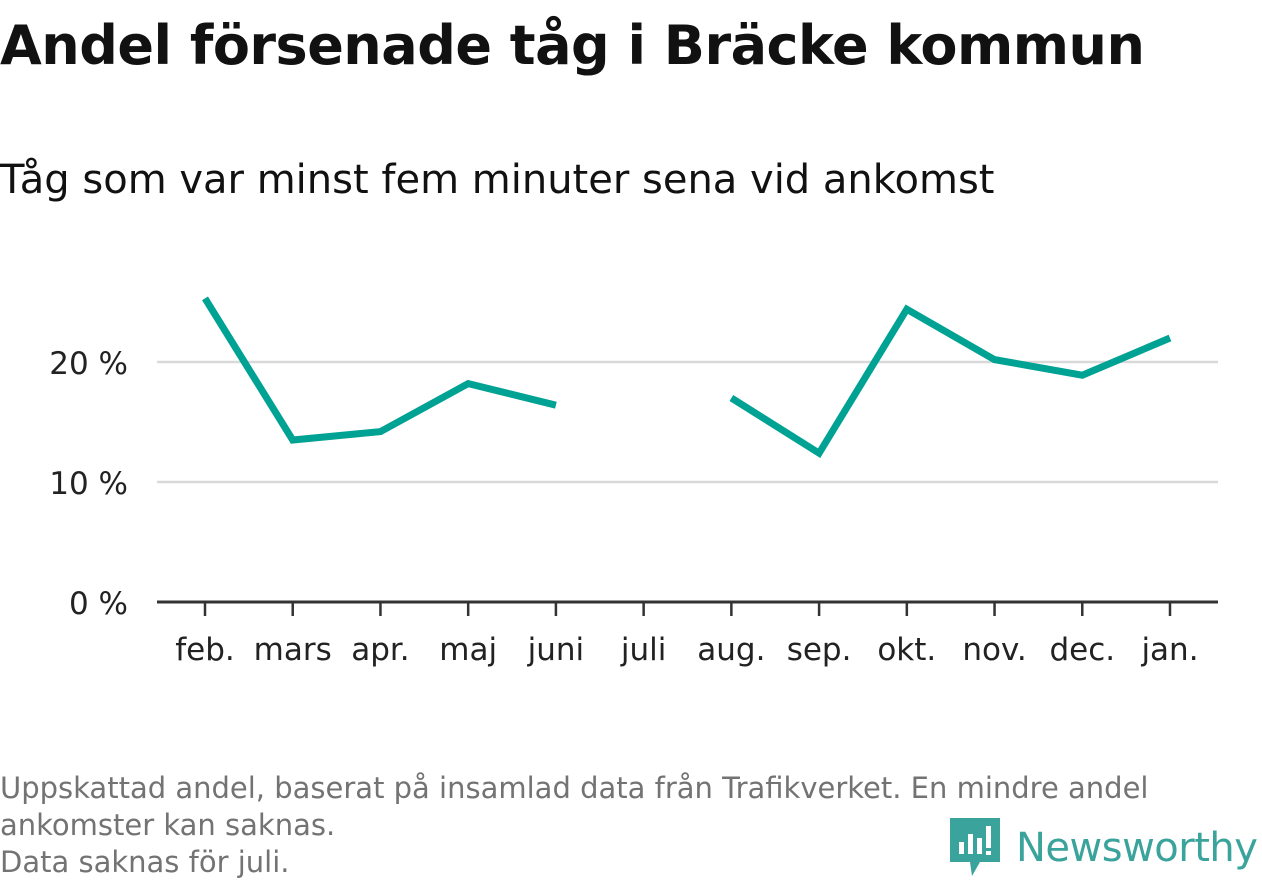 The image size is (1262, 881). What do you see at coordinates (556, 650) in the screenshot?
I see `x-tick-label: juni` at bounding box center [556, 650].